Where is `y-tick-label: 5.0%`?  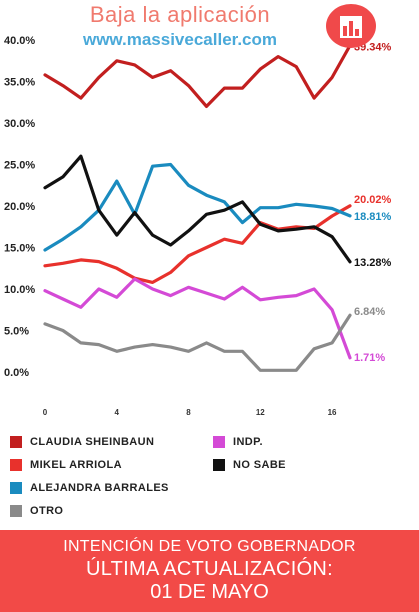 y-tick-label: 5.0% is located at coordinates (16, 332).